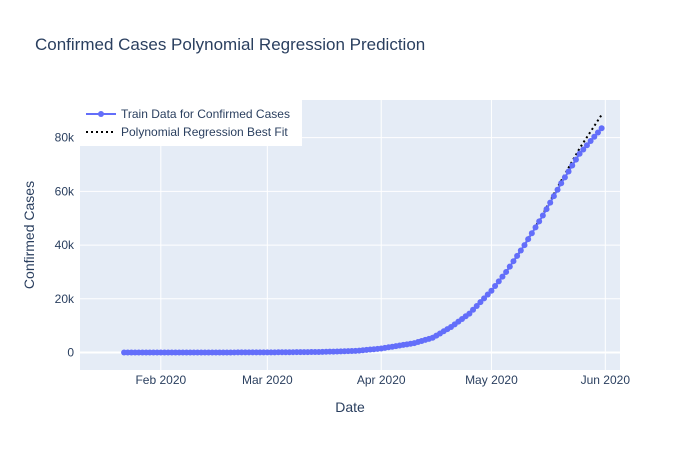 This screenshot has width=700, height=450. Describe the element at coordinates (101, 114) in the screenshot. I see `legend-train-swatch-marker` at that location.